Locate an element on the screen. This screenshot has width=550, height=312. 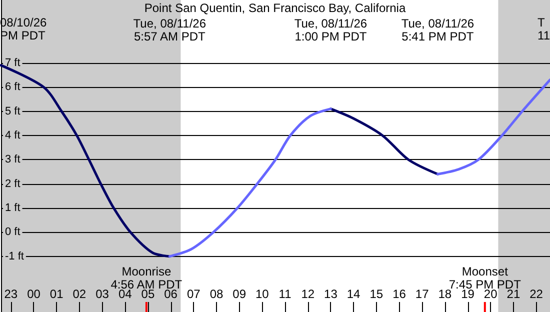
annotation: T 11 is located at coordinates (544, 29).